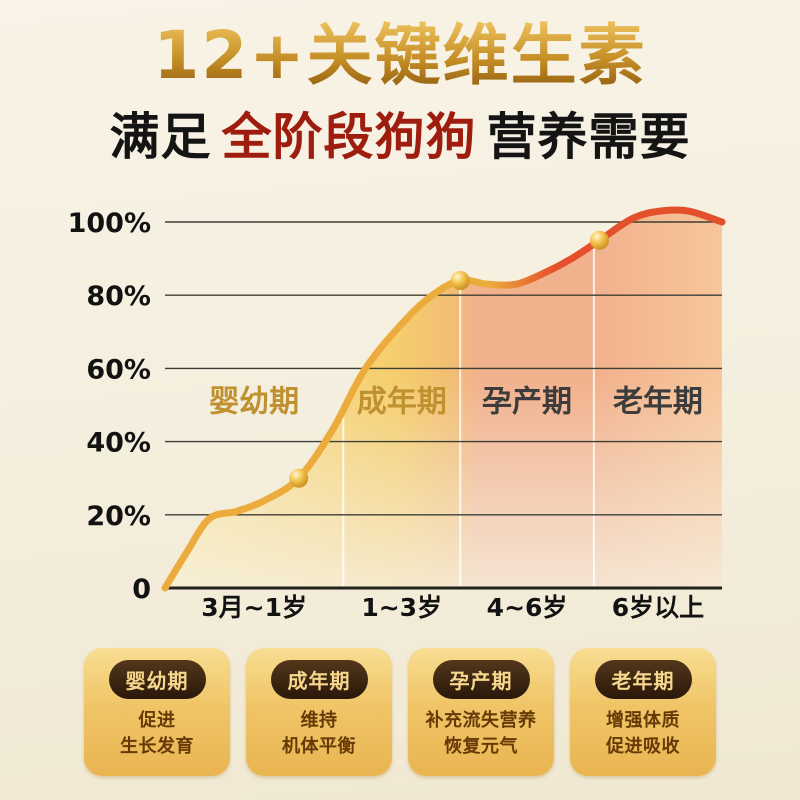  I want to click on x-tick-label: 6岁以上, so click(658, 607).